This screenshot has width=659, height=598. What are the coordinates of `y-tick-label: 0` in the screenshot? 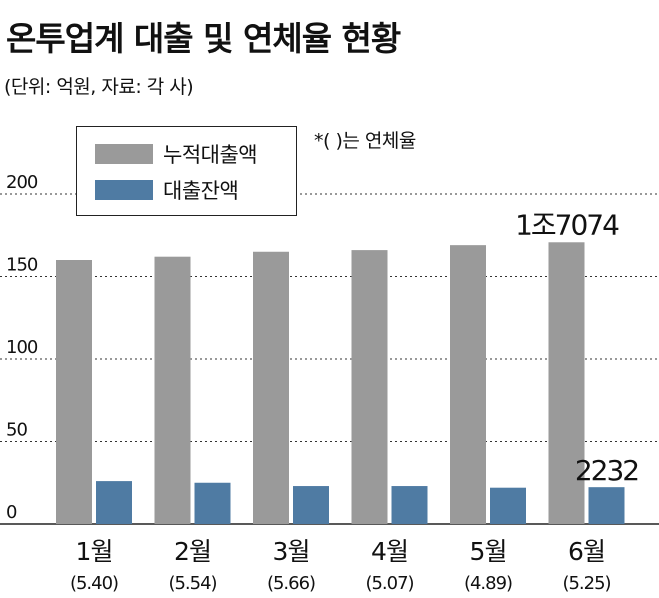 It's located at (11, 512).